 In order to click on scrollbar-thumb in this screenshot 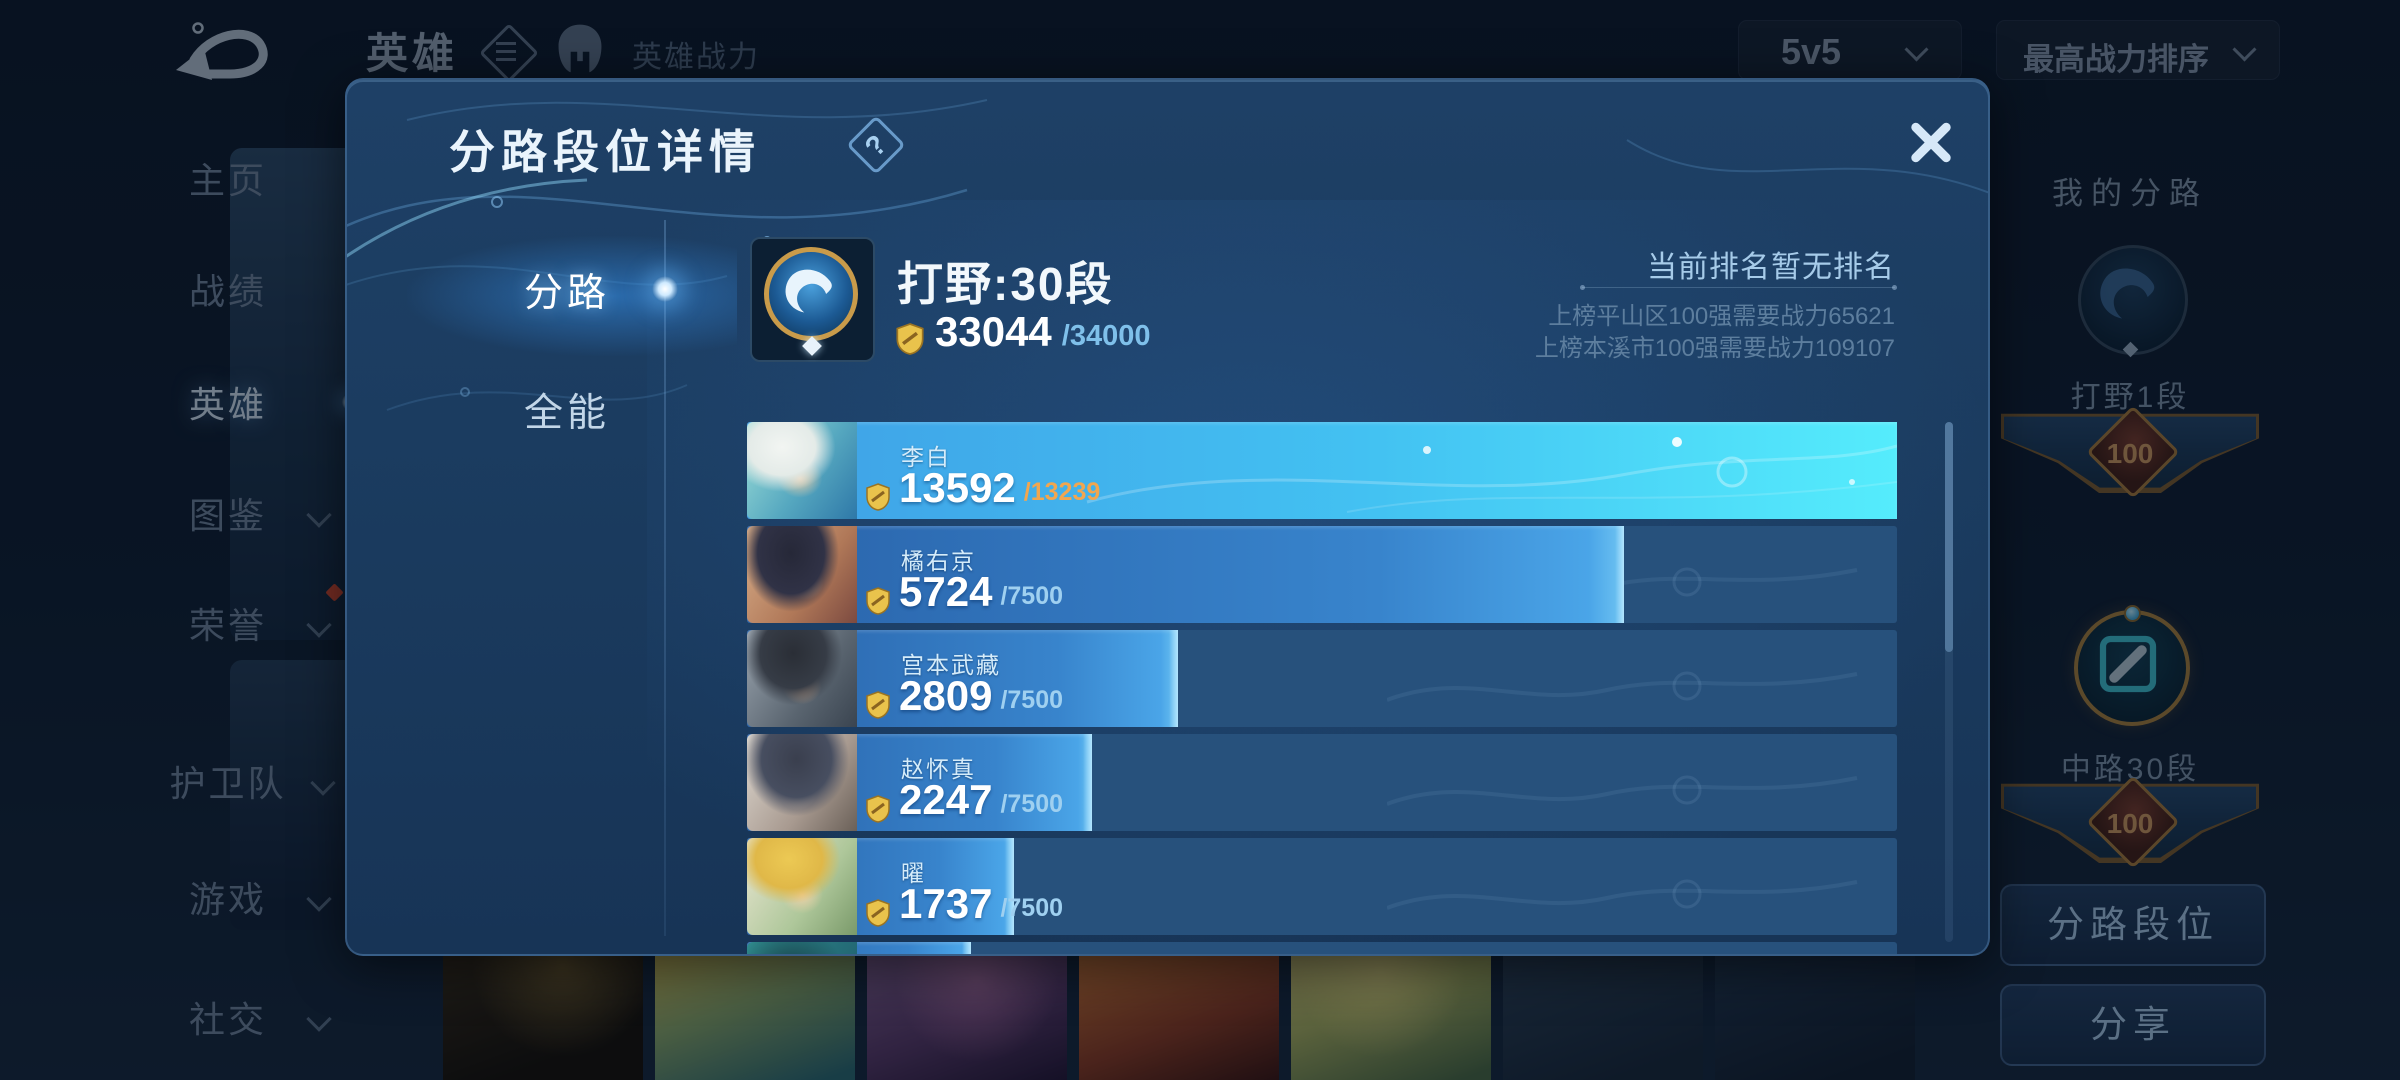, I will do `click(1949, 537)`.